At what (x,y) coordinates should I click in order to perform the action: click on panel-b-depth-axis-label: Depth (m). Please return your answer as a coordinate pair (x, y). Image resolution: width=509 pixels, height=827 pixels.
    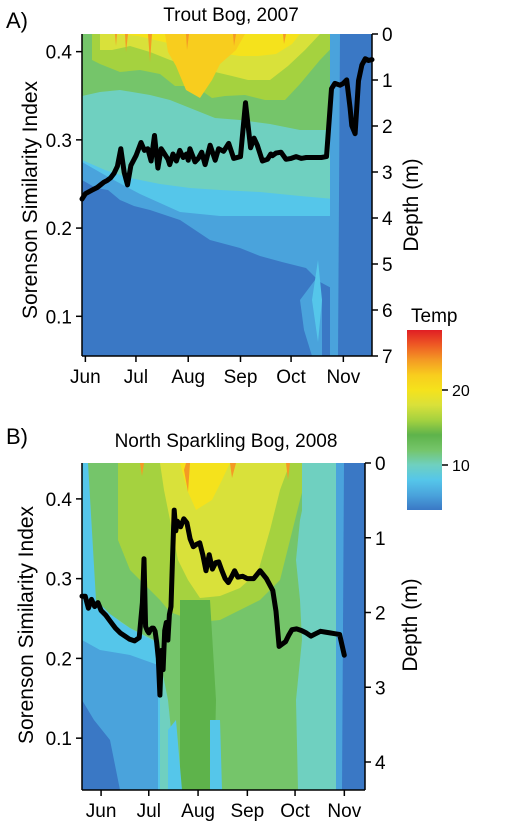
    Looking at the image, I should click on (410, 624).